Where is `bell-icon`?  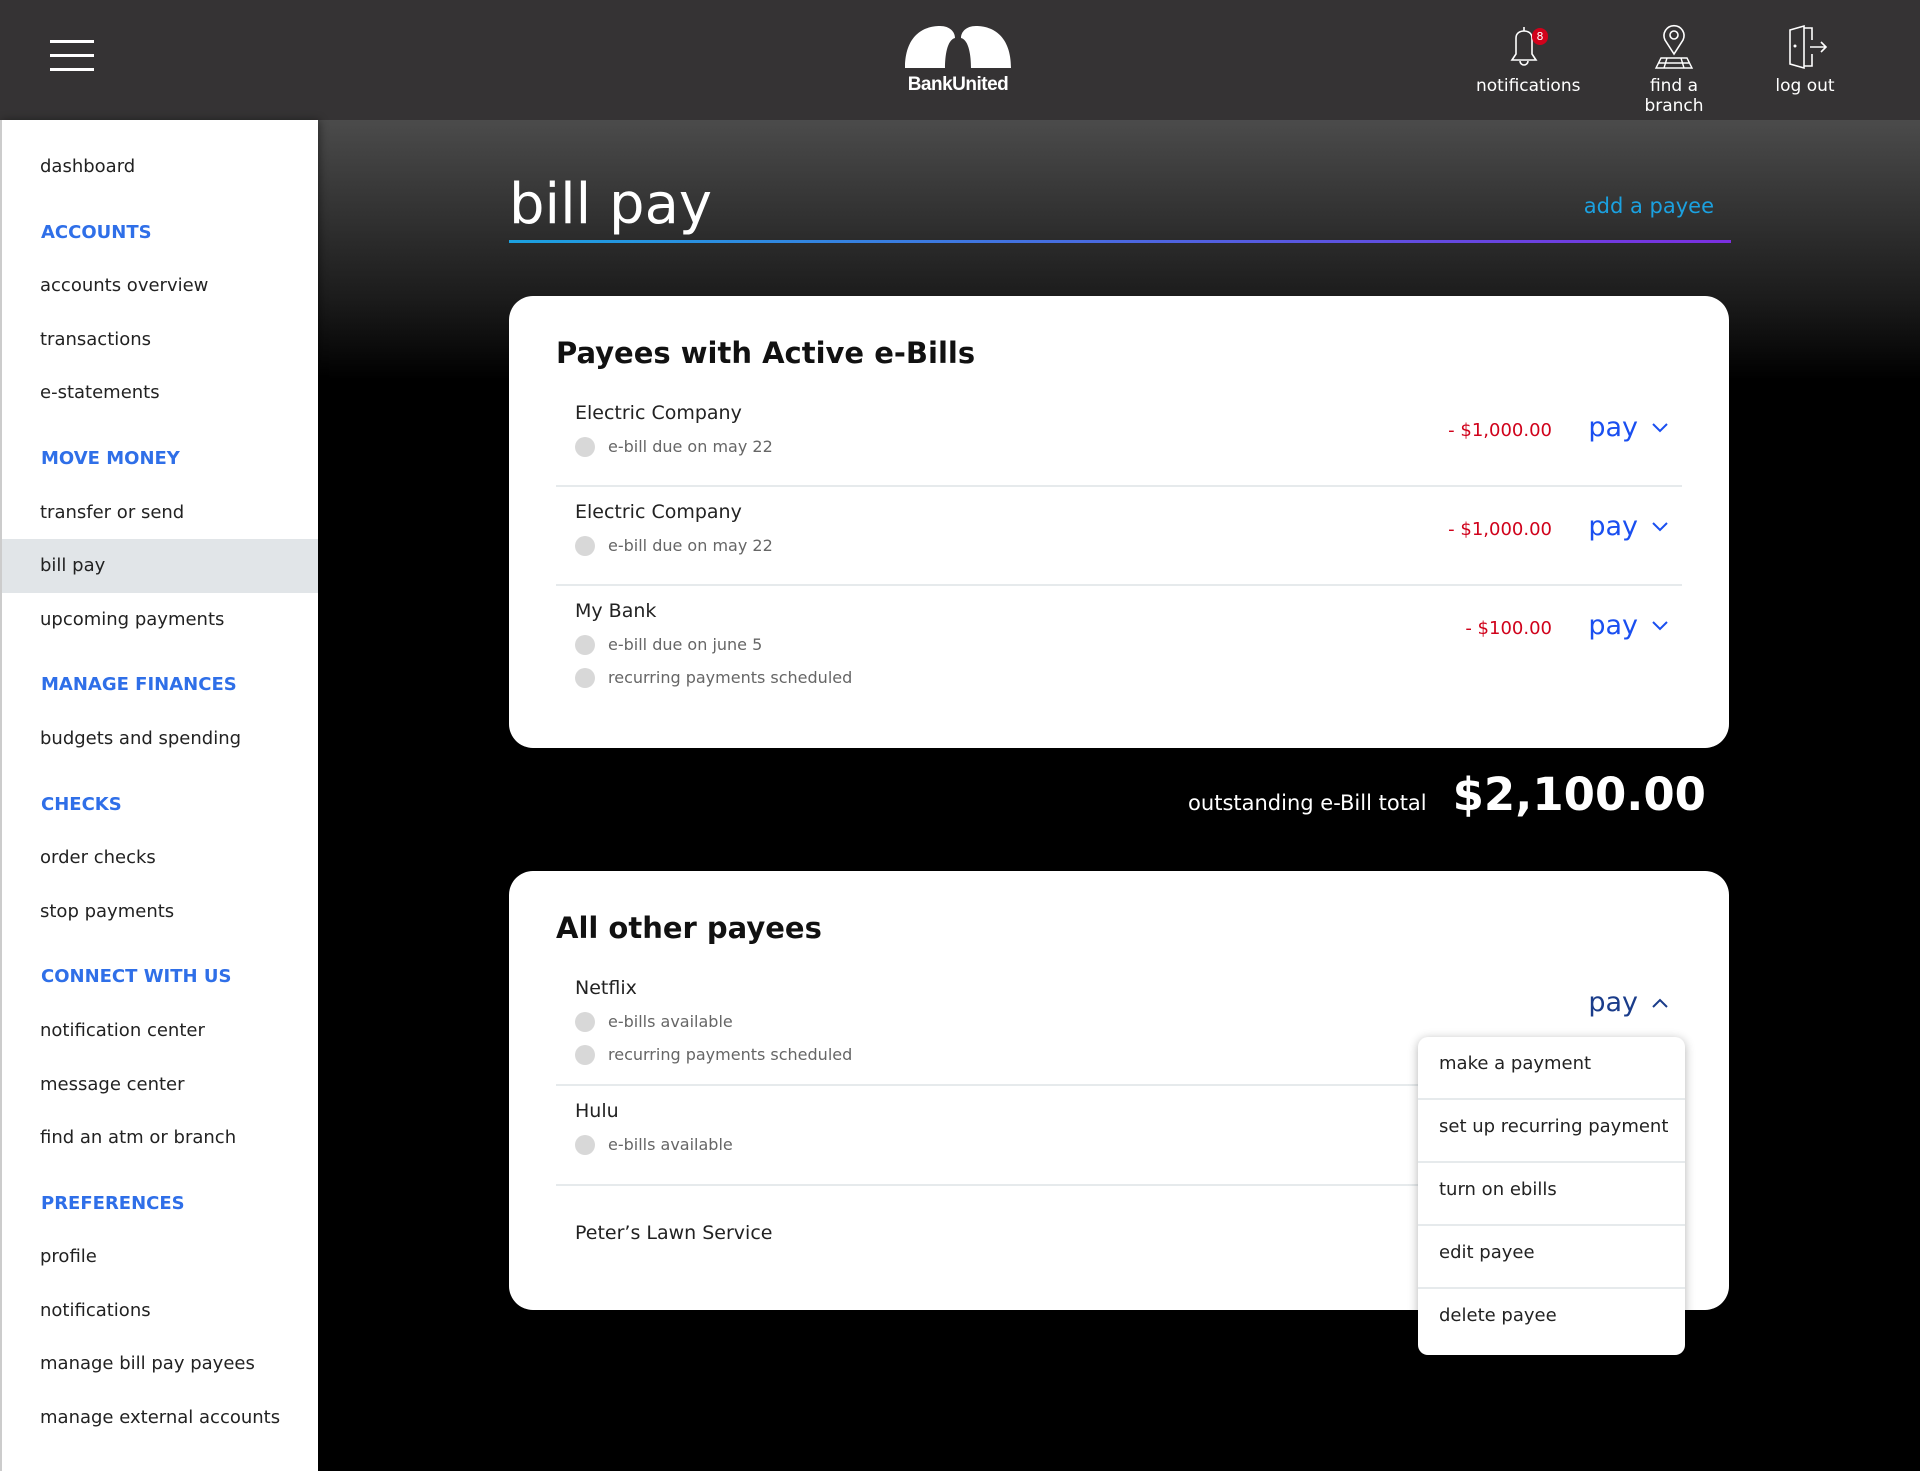 bell-icon is located at coordinates (1524, 46).